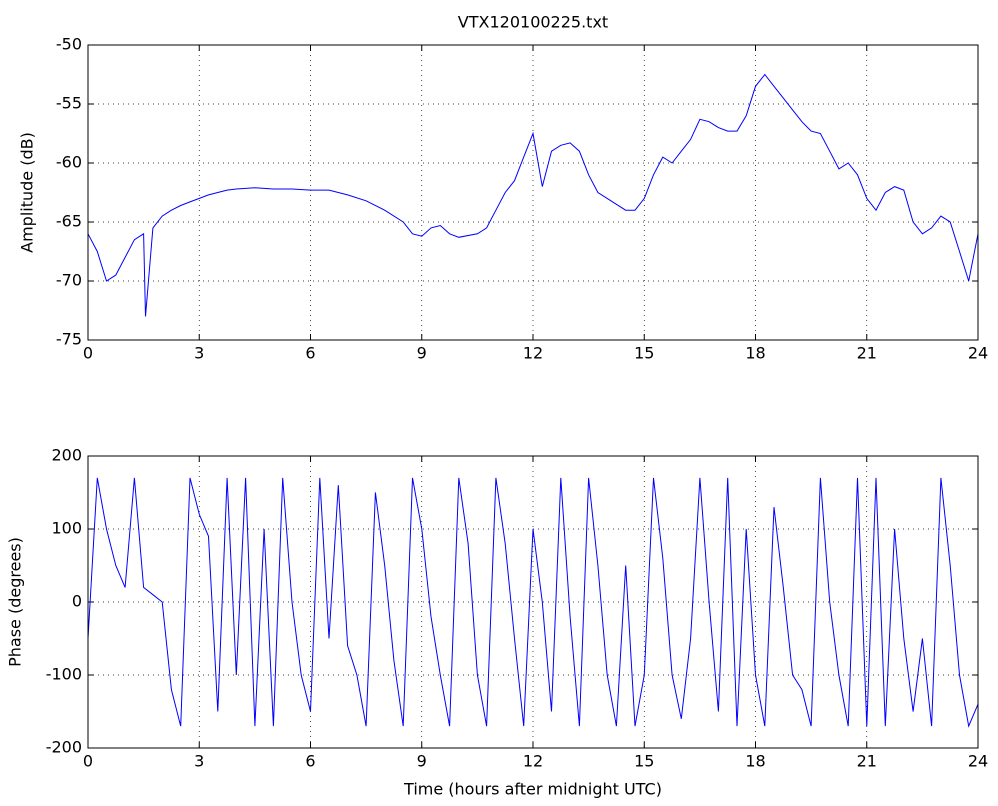  Describe the element at coordinates (532, 789) in the screenshot. I see `x-axis-label: Time (hours after midnight UTC)` at that location.